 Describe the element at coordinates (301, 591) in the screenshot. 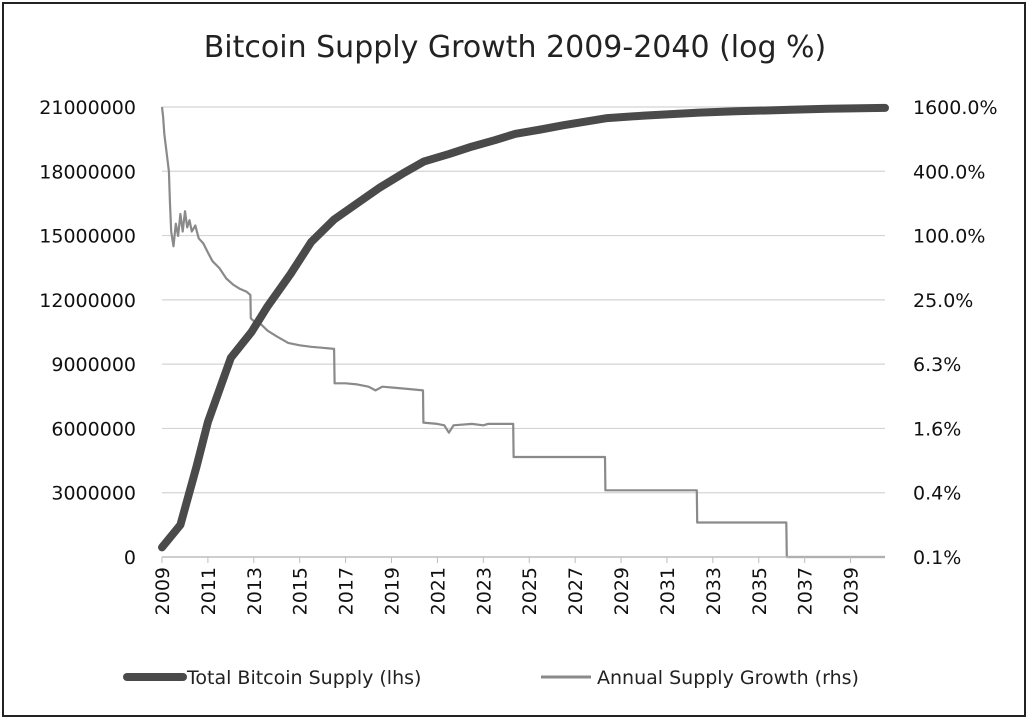

I see `x-tick-label: 2015` at that location.